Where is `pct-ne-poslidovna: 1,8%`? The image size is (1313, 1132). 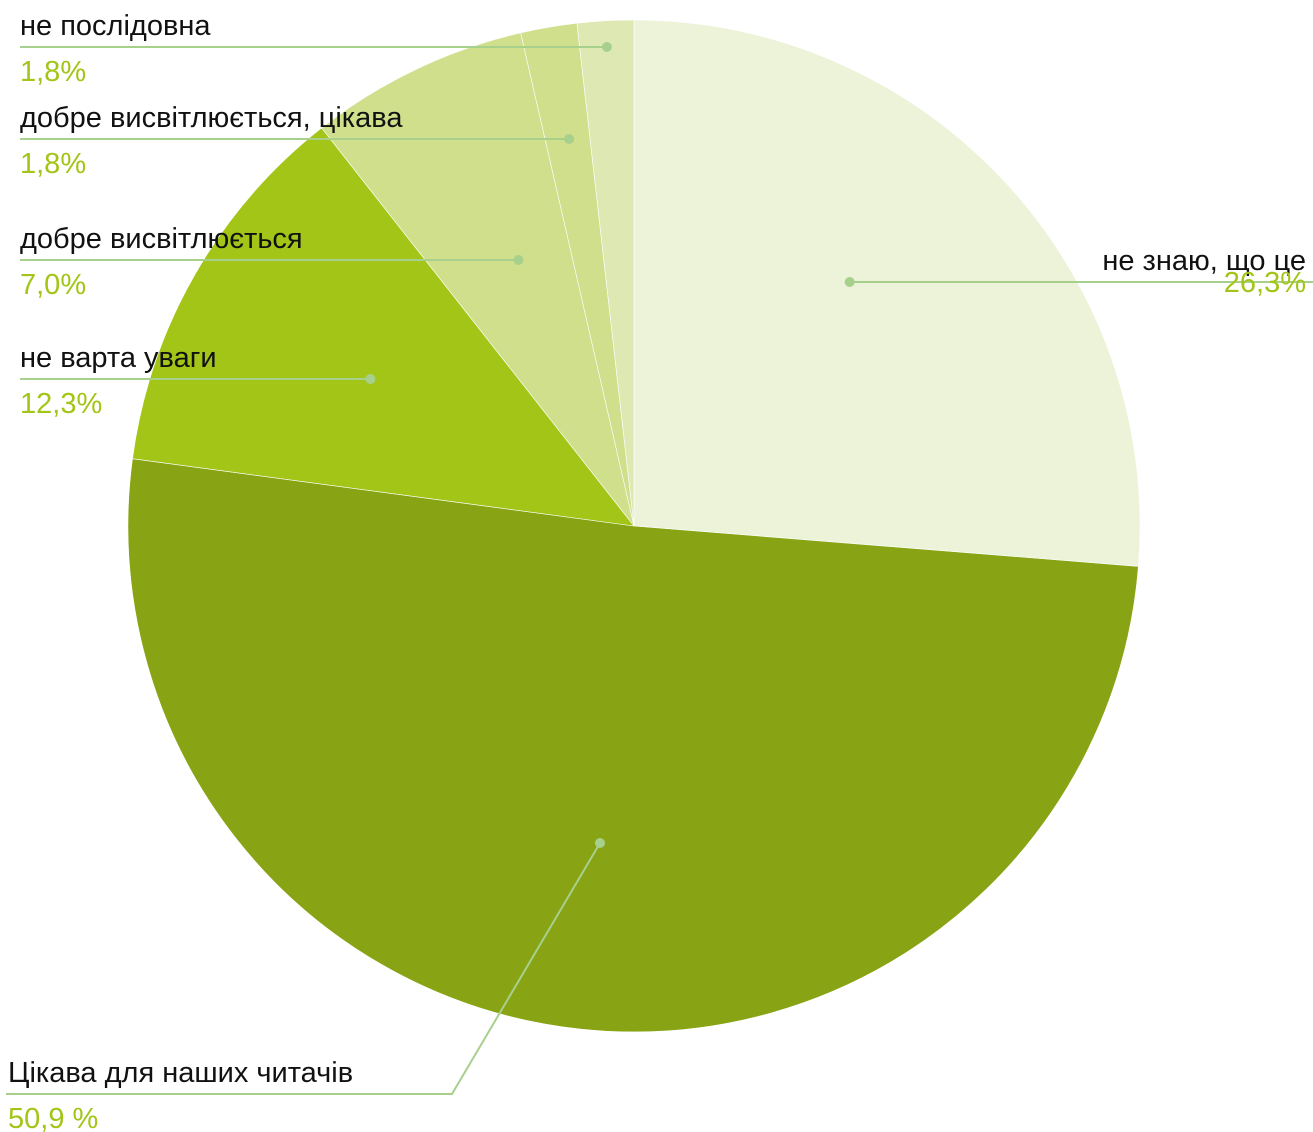
pct-ne-poslidovna: 1,8% is located at coordinates (53, 72).